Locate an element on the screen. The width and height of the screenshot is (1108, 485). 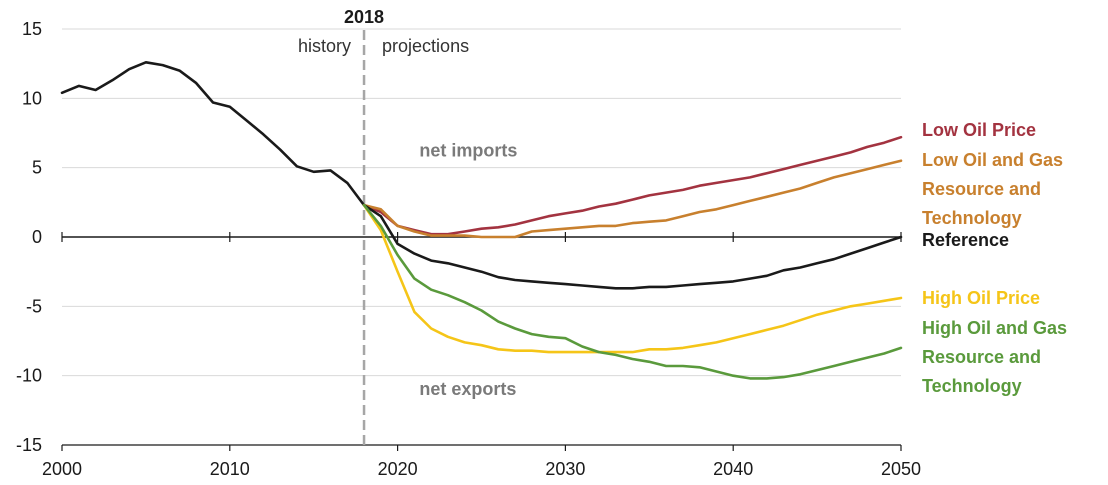
y-tick-label: -15 is located at coordinates (29, 445).